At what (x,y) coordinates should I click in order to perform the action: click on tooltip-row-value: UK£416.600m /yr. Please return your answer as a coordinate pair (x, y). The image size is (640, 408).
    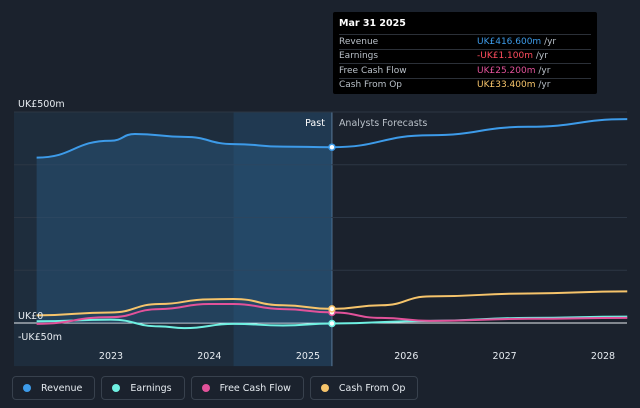
    Looking at the image, I should click on (517, 41).